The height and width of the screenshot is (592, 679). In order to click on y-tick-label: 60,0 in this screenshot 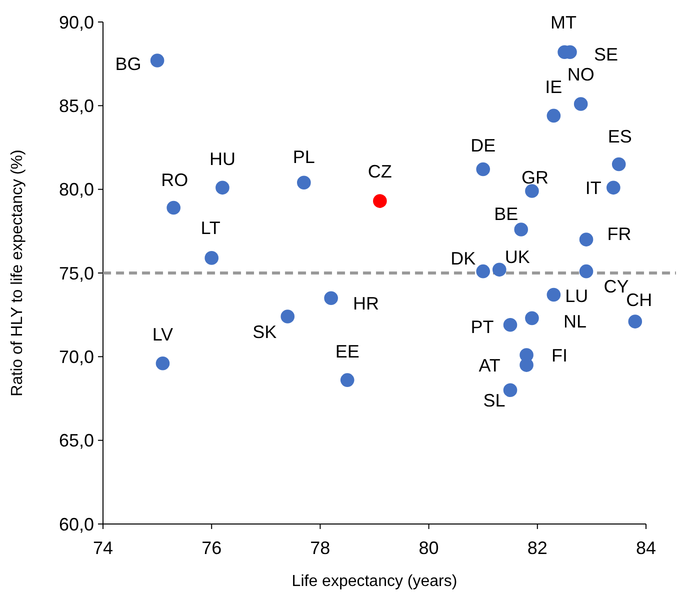, I will do `click(76, 524)`.